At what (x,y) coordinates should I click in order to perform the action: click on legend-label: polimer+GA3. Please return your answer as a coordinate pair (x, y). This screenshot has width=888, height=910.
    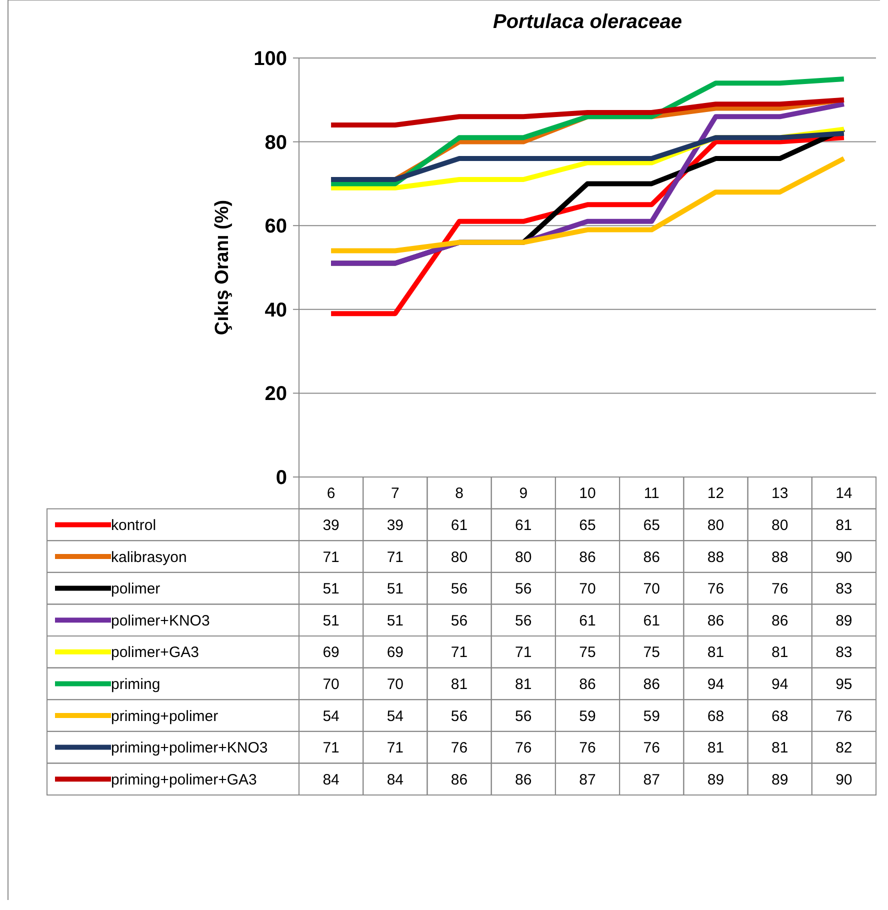
    Looking at the image, I should click on (155, 653).